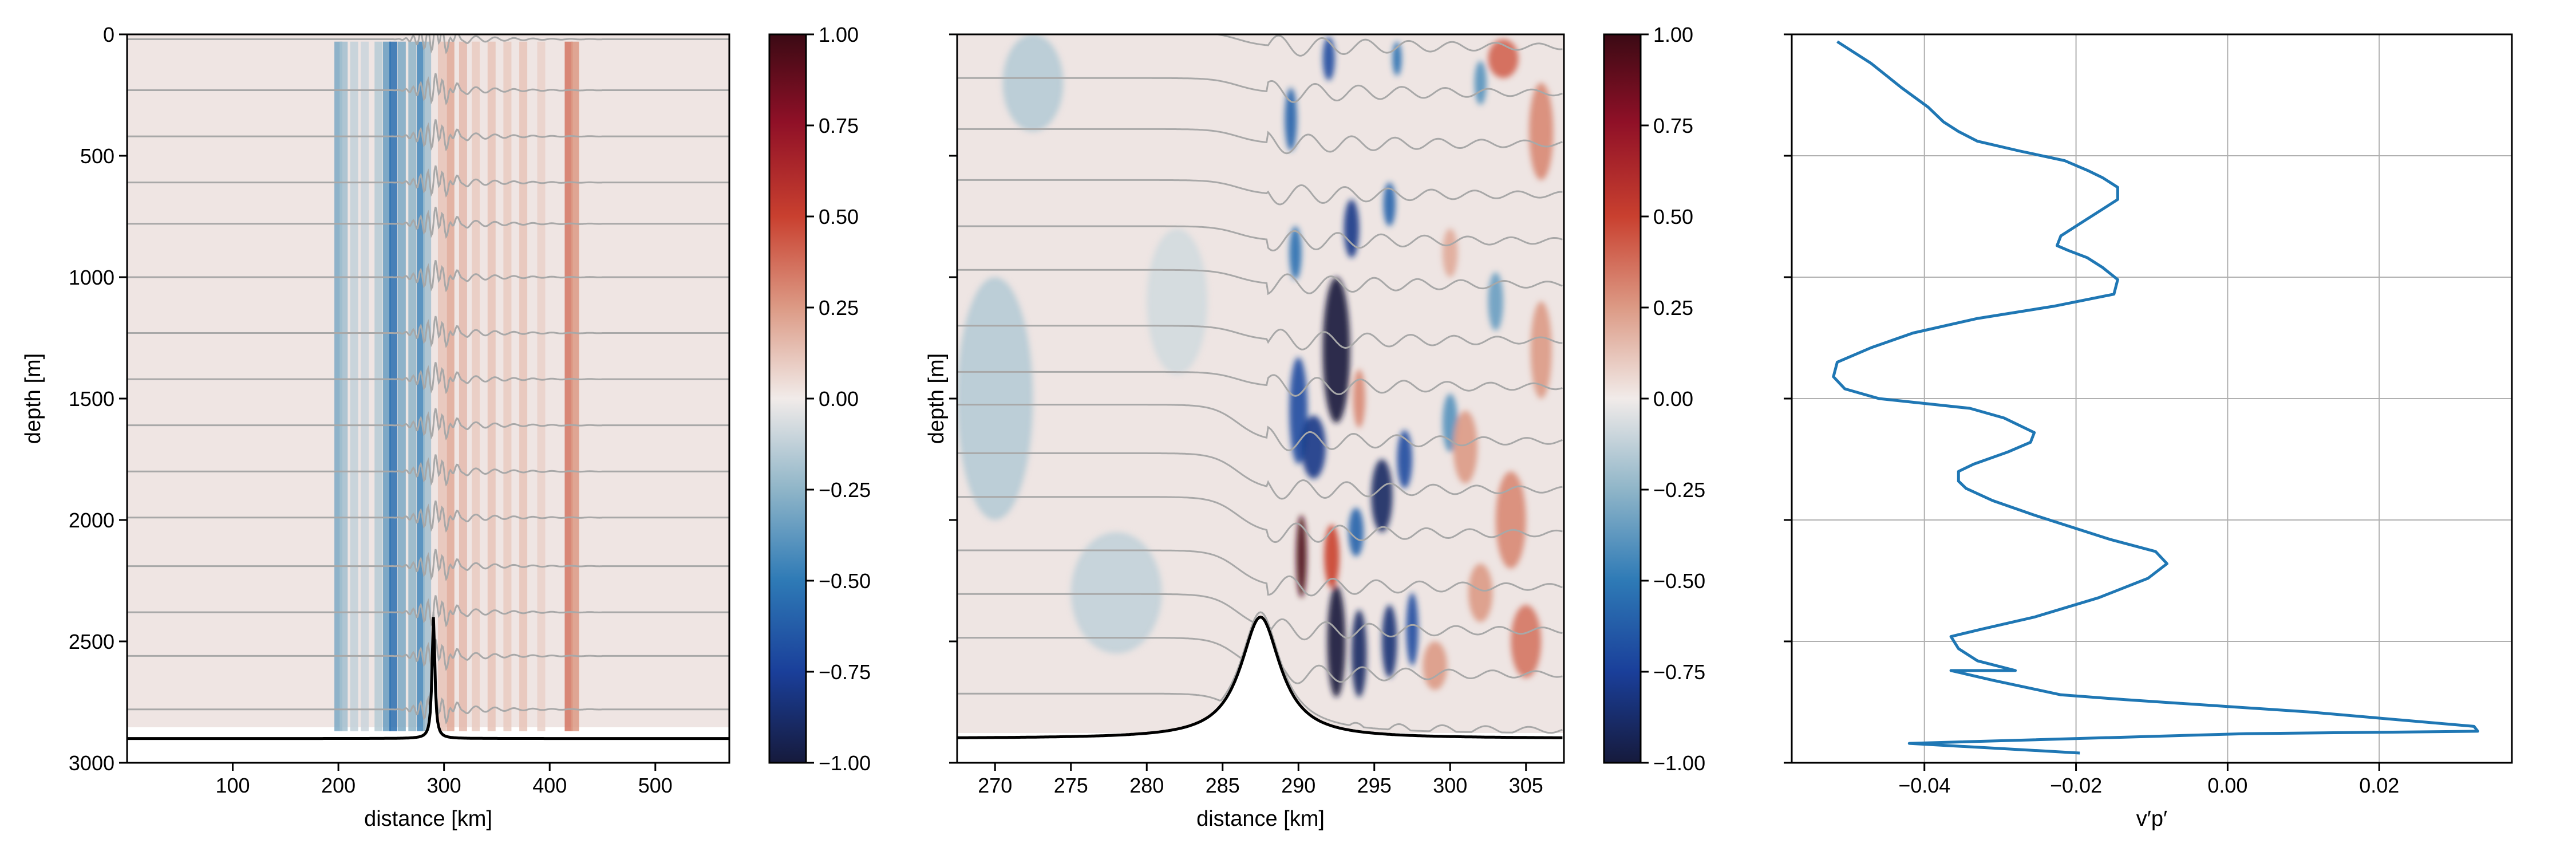  I want to click on panel-overview-xlabel: distance [km], so click(428, 819).